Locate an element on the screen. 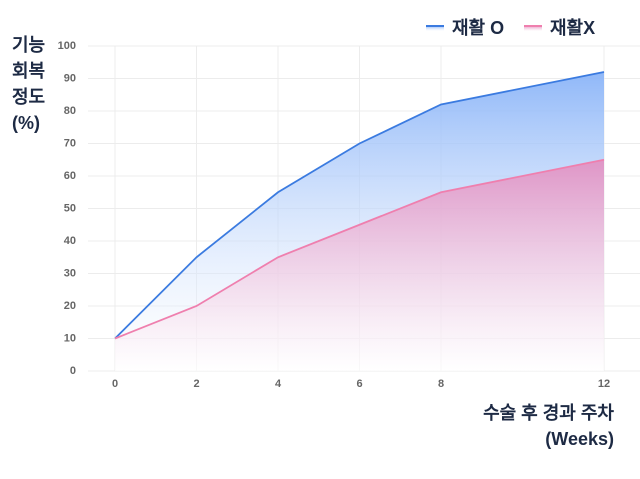  x-tick-label: 0 is located at coordinates (115, 384).